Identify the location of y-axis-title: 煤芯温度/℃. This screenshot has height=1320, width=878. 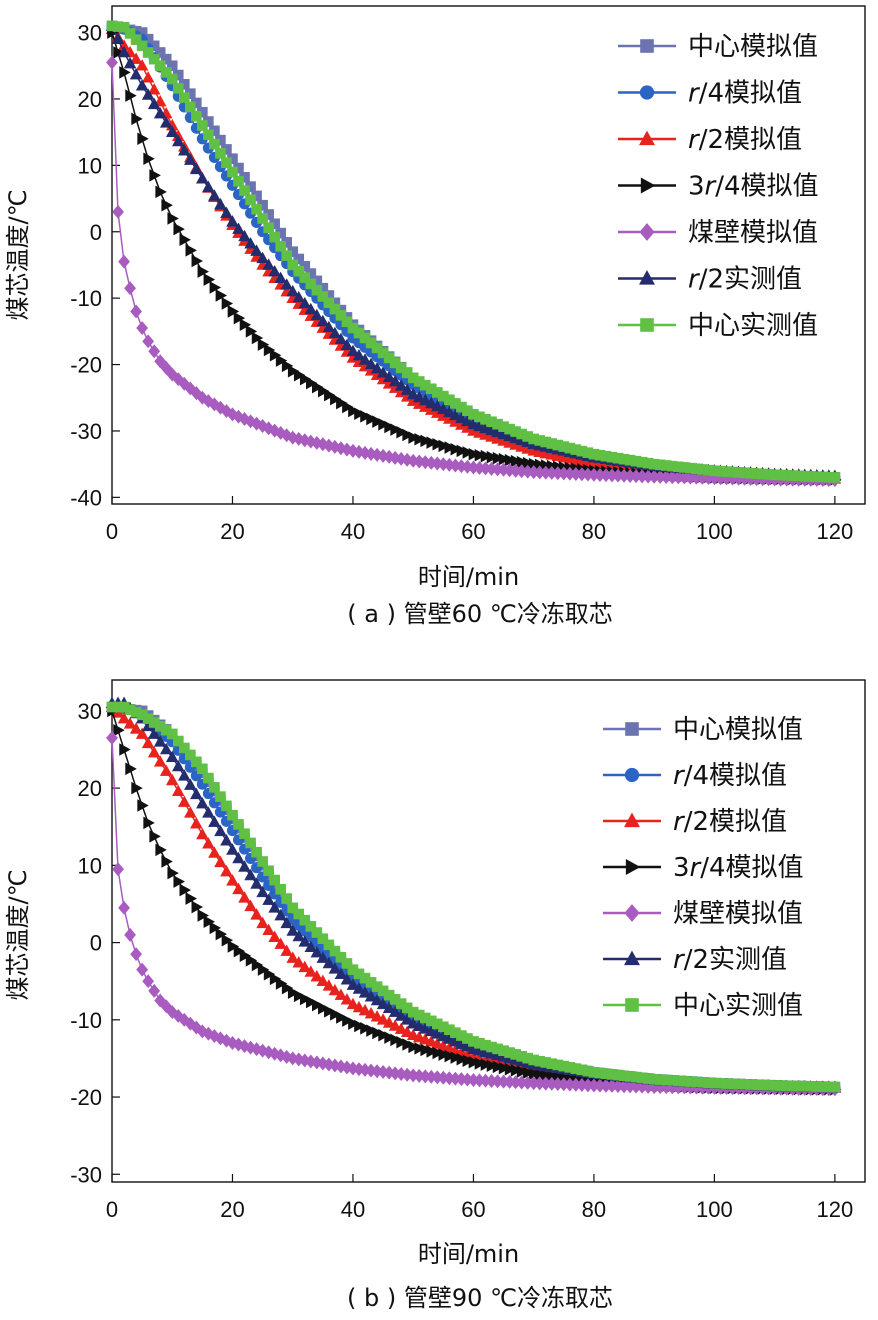
(18, 254).